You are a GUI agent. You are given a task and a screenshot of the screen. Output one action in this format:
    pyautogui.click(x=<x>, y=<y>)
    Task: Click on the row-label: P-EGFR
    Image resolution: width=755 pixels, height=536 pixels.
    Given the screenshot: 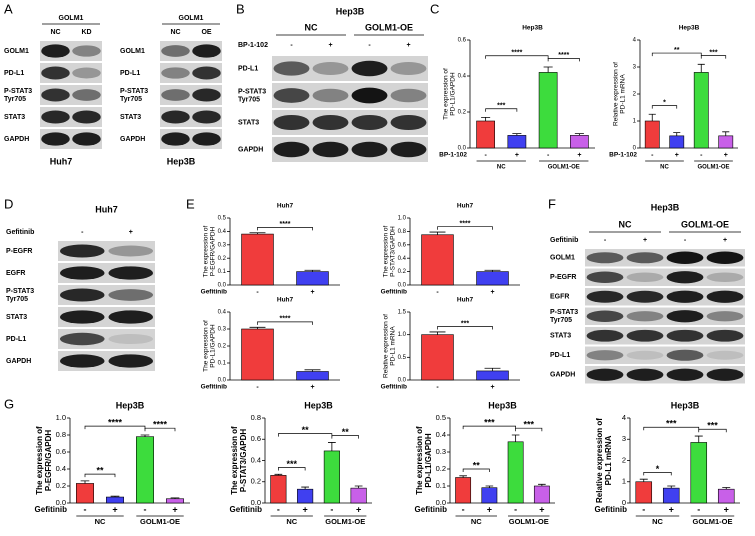 What is the action you would take?
    pyautogui.click(x=563, y=277)
    